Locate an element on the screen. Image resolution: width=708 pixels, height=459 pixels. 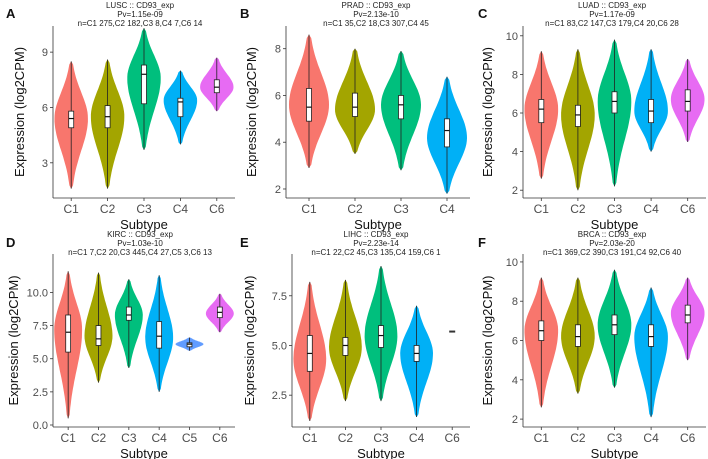
y-tick-label: 5.0 is located at coordinates (279, 346).